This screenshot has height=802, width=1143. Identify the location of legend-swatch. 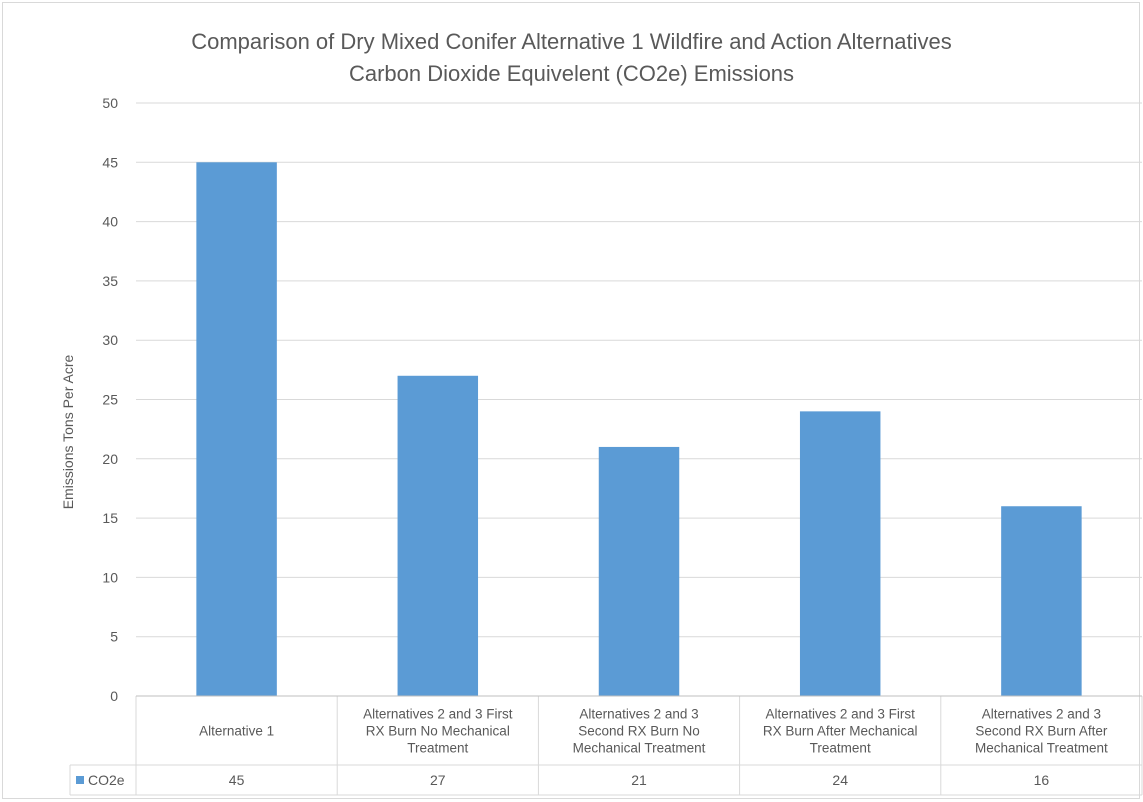
(80, 780).